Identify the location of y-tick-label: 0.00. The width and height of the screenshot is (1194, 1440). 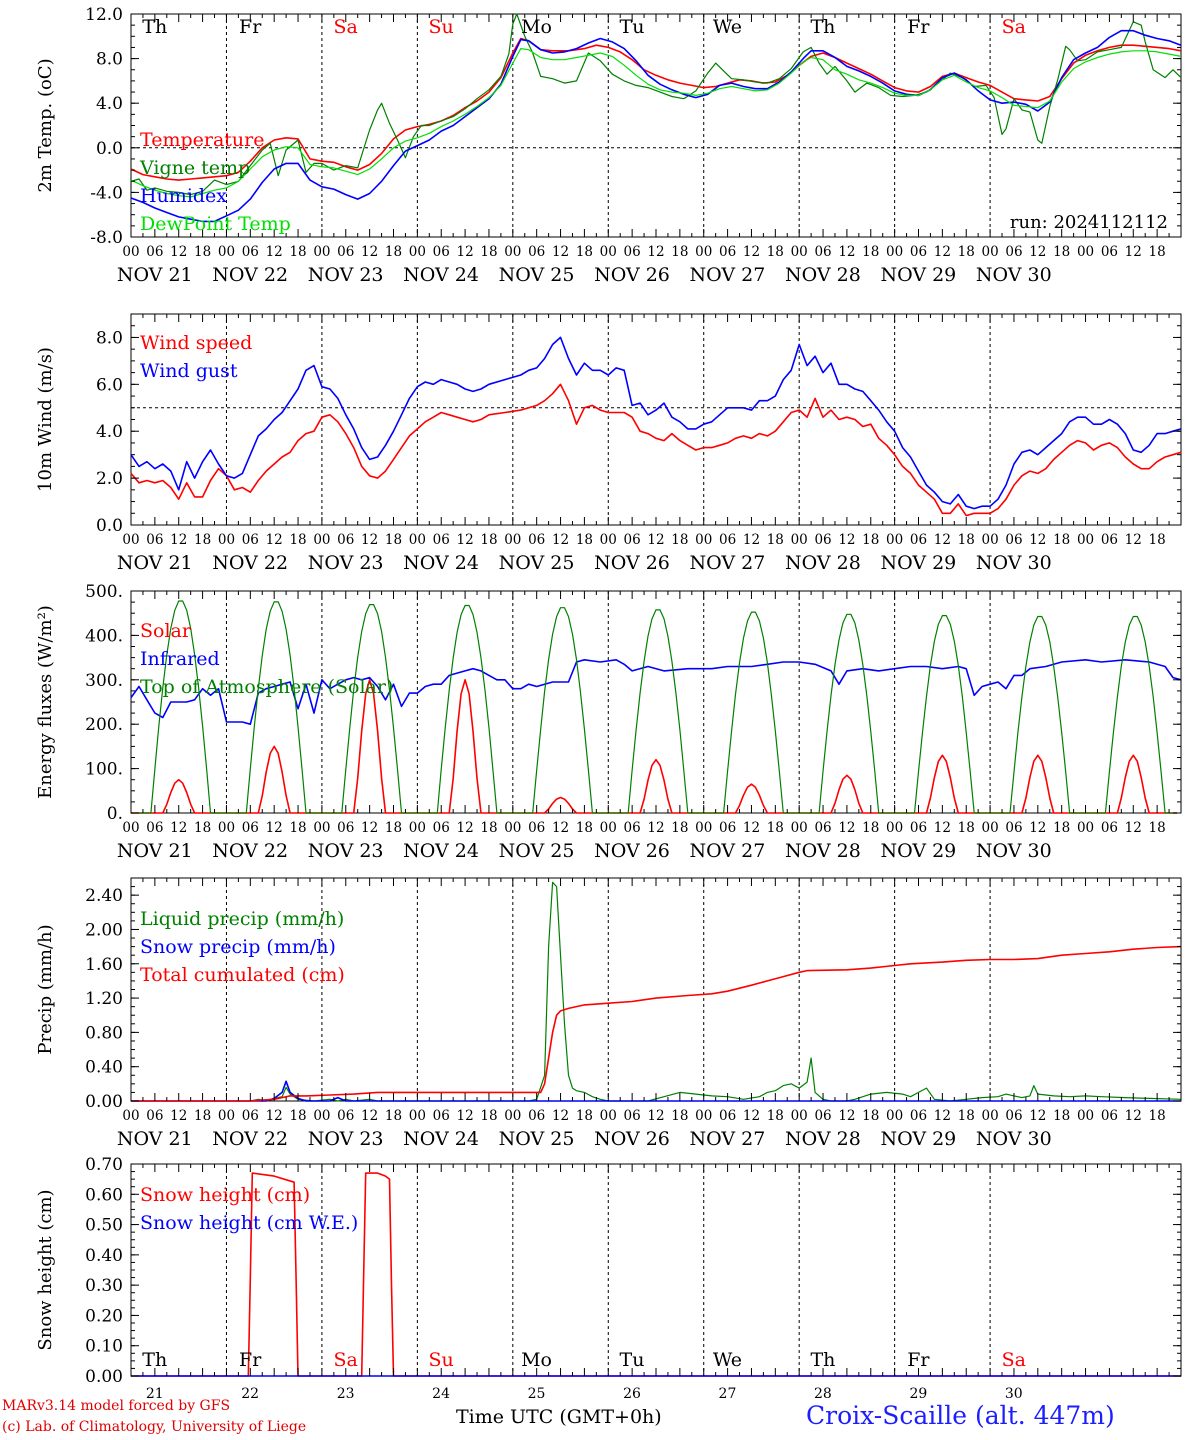
(104, 1102).